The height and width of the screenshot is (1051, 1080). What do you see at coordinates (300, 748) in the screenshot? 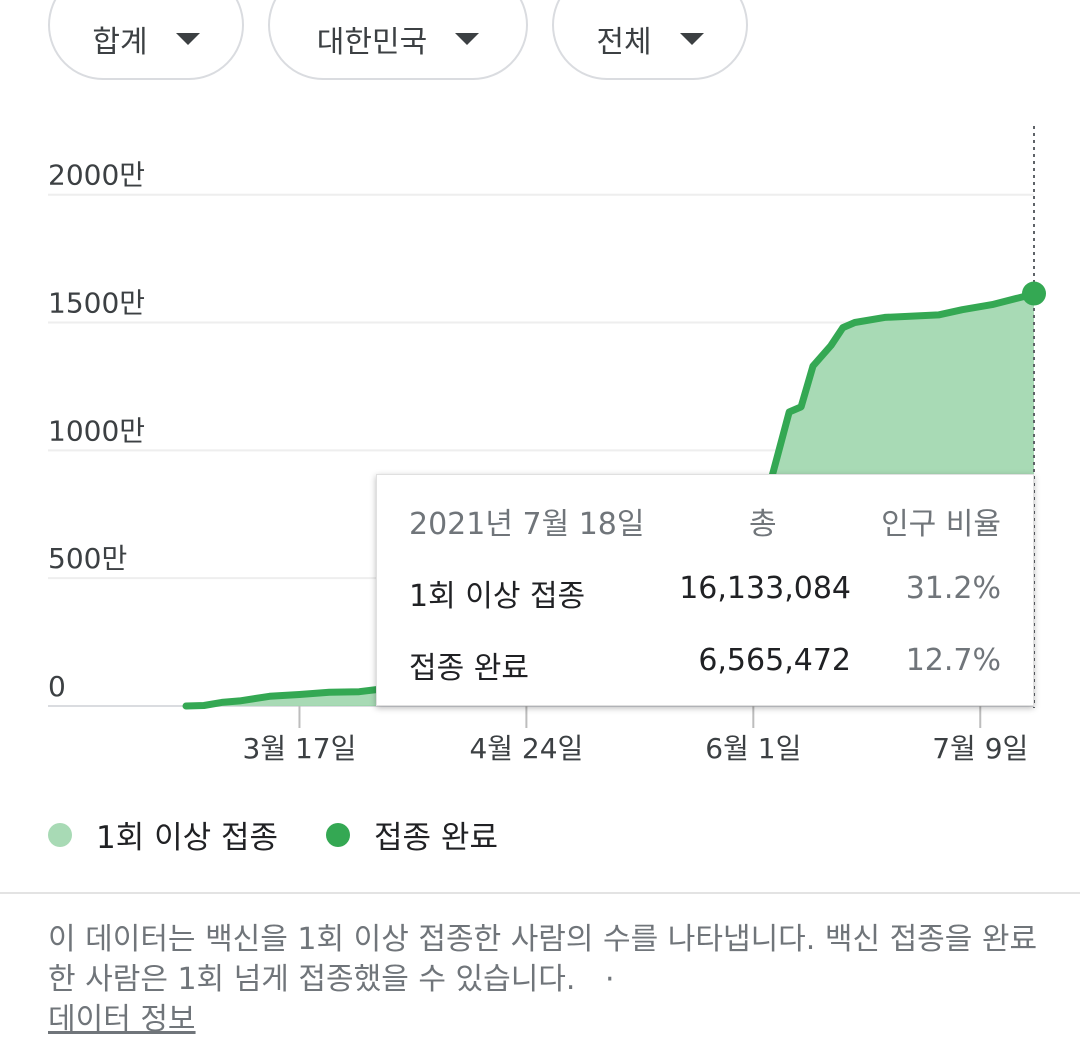
I see `x-tick-label: 3월 17일` at bounding box center [300, 748].